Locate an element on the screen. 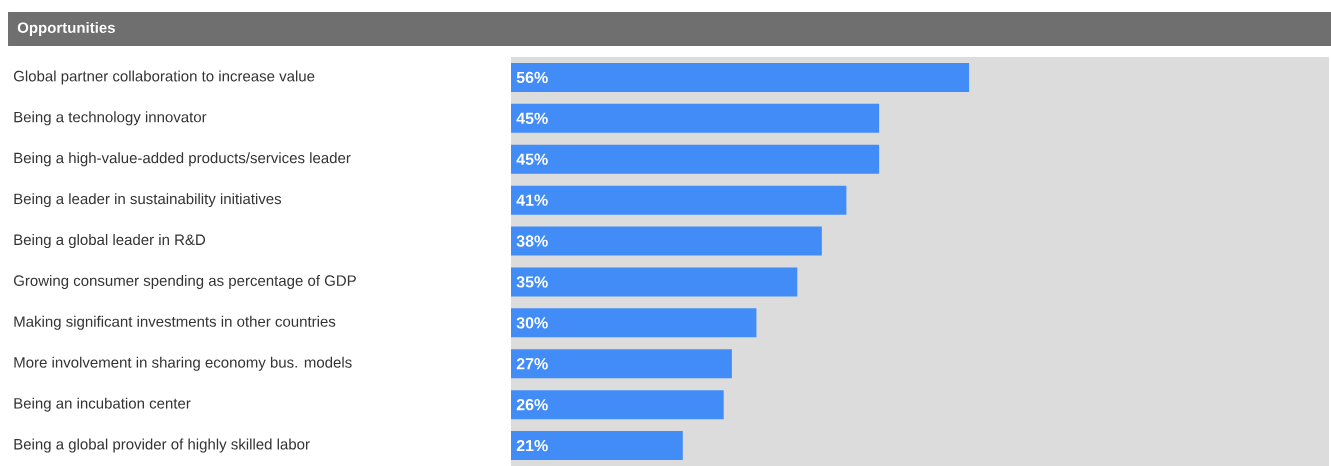 The image size is (1331, 466). y-tick-label: Growing consumer spending as percentage of GDP is located at coordinates (184, 281).